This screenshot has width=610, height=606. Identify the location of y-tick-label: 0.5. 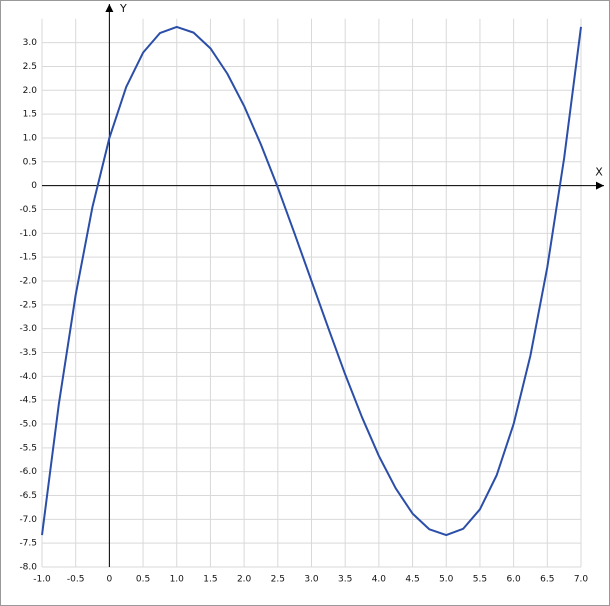
(30, 162).